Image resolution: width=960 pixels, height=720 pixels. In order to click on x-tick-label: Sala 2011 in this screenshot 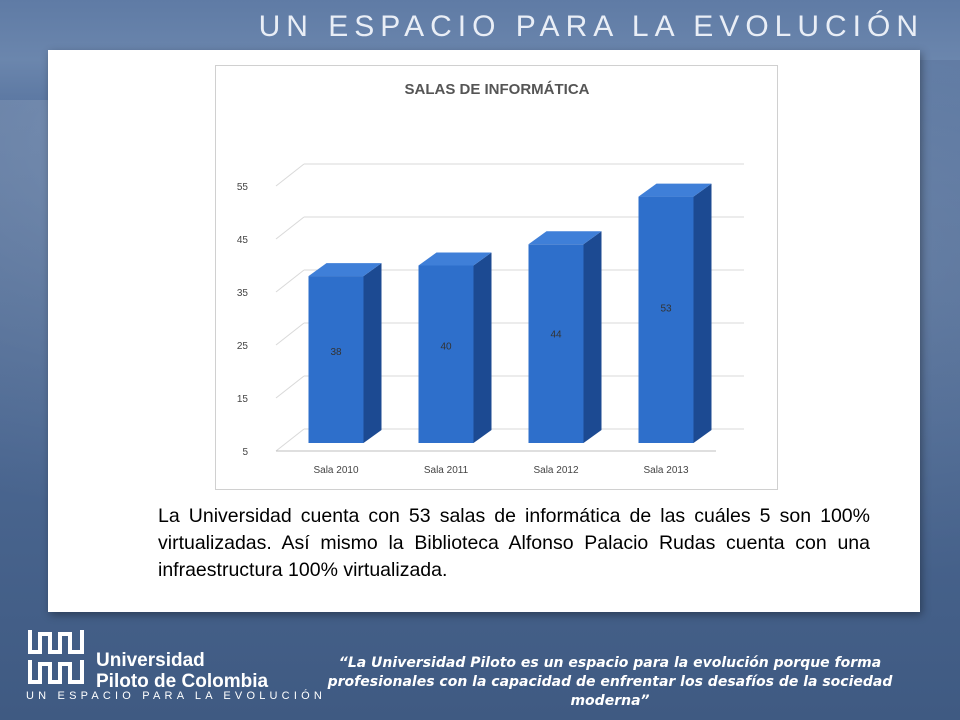, I will do `click(446, 470)`.